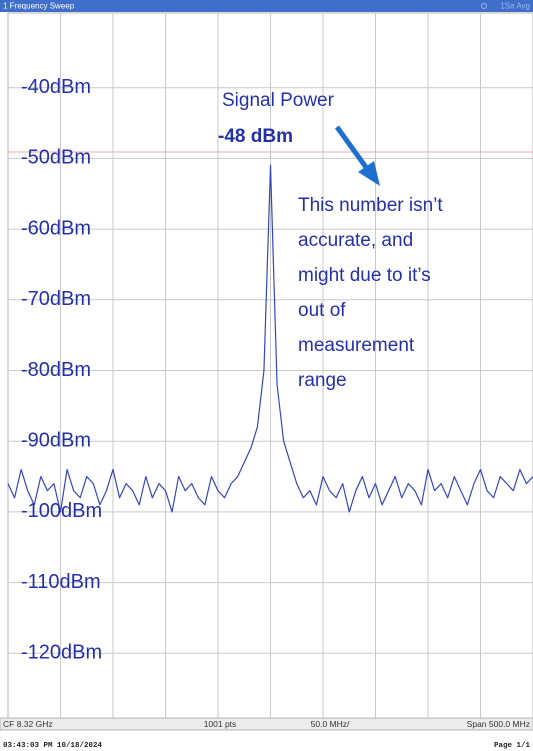 The image size is (533, 751). Describe the element at coordinates (352, 148) in the screenshot. I see `arrow-shaft` at that location.